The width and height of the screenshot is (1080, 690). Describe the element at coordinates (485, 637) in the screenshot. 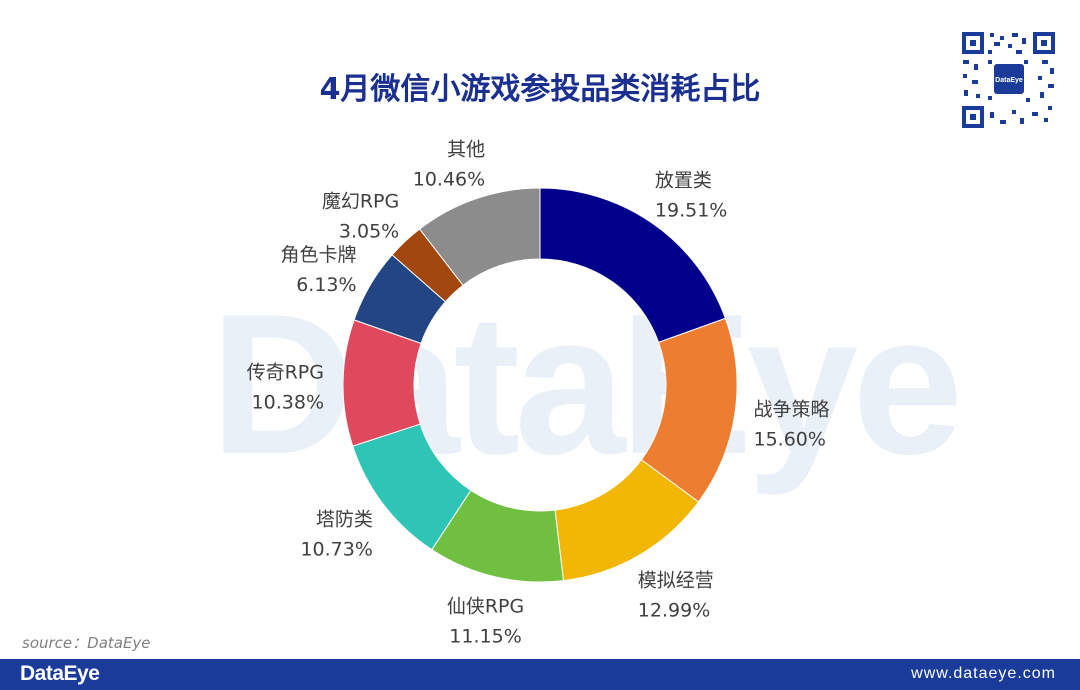

I see `slice-4-value: 11.15%` at that location.